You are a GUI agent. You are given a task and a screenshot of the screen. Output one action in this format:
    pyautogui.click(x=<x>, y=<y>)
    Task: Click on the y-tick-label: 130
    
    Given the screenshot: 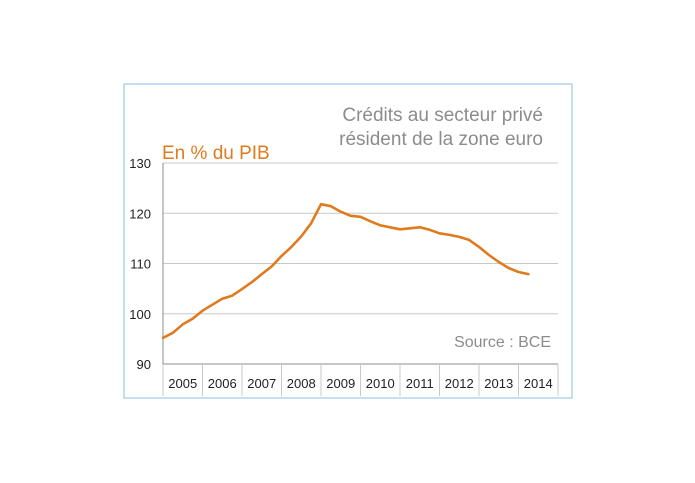 What is the action you would take?
    pyautogui.click(x=140, y=163)
    